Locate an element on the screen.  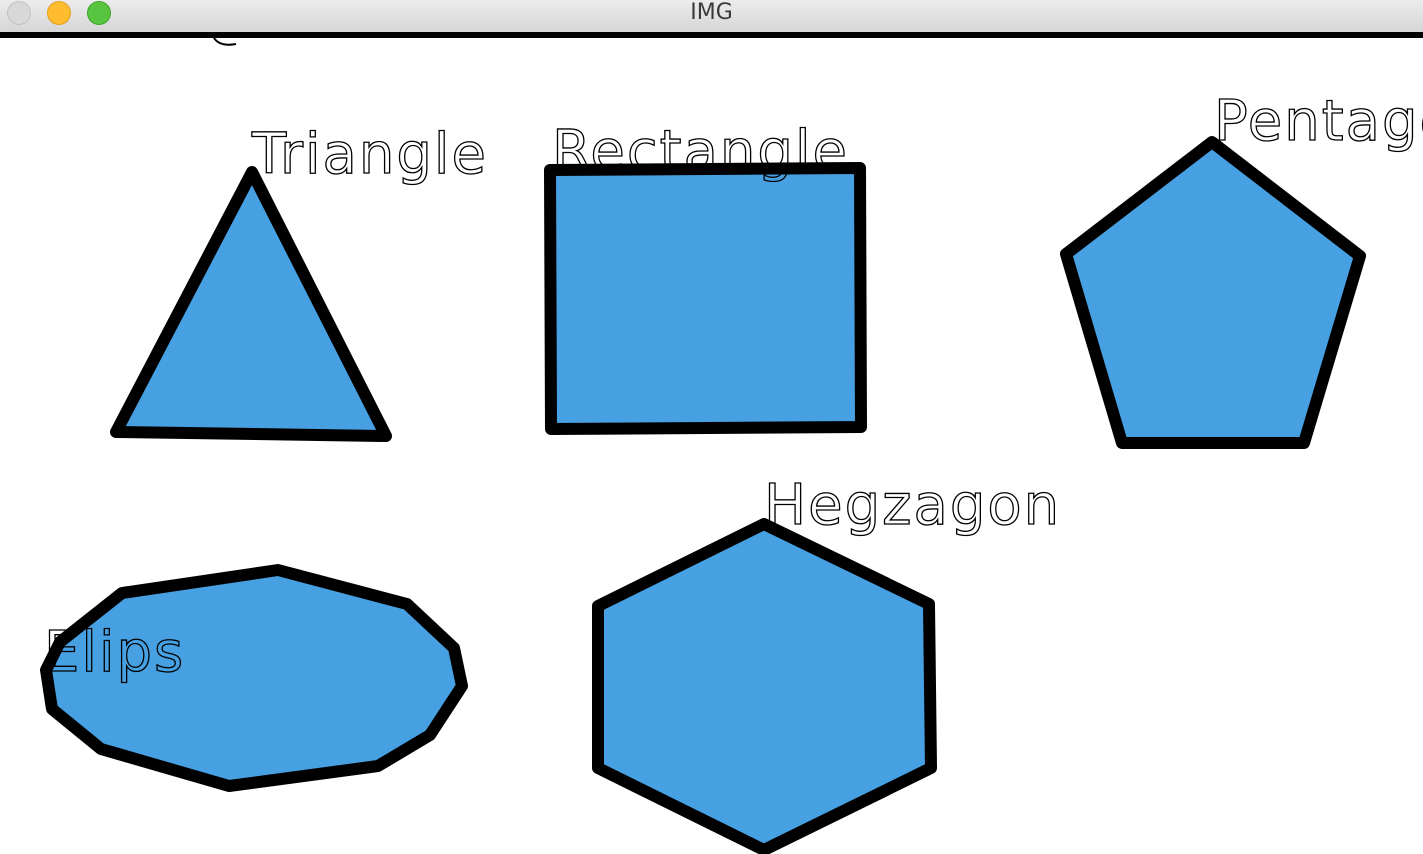
rectangle-shape is located at coordinates (705, 298).